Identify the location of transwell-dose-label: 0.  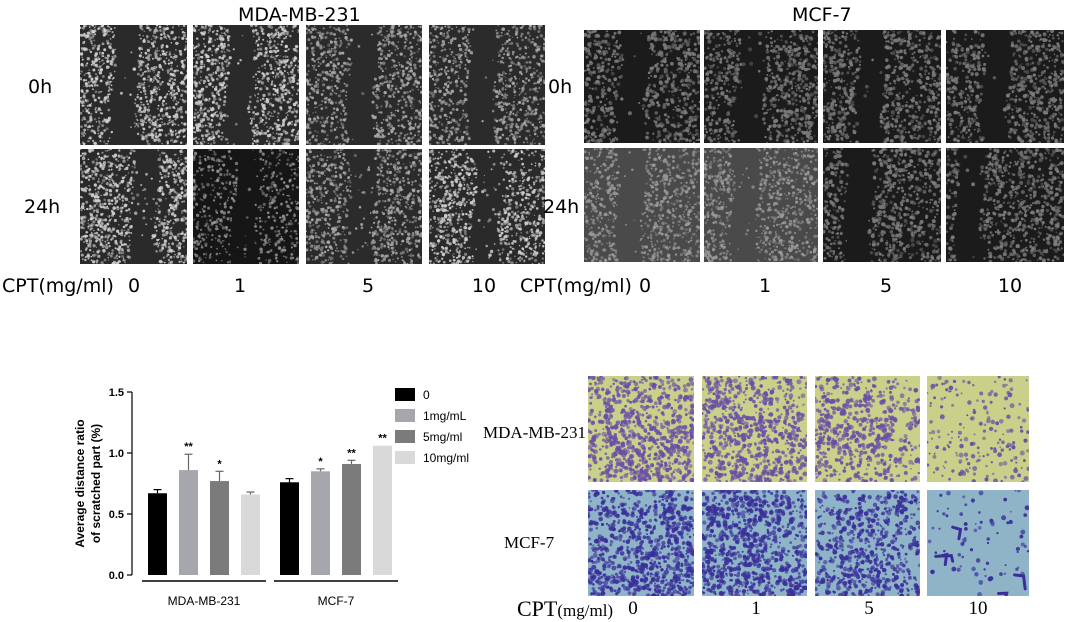
(633, 609).